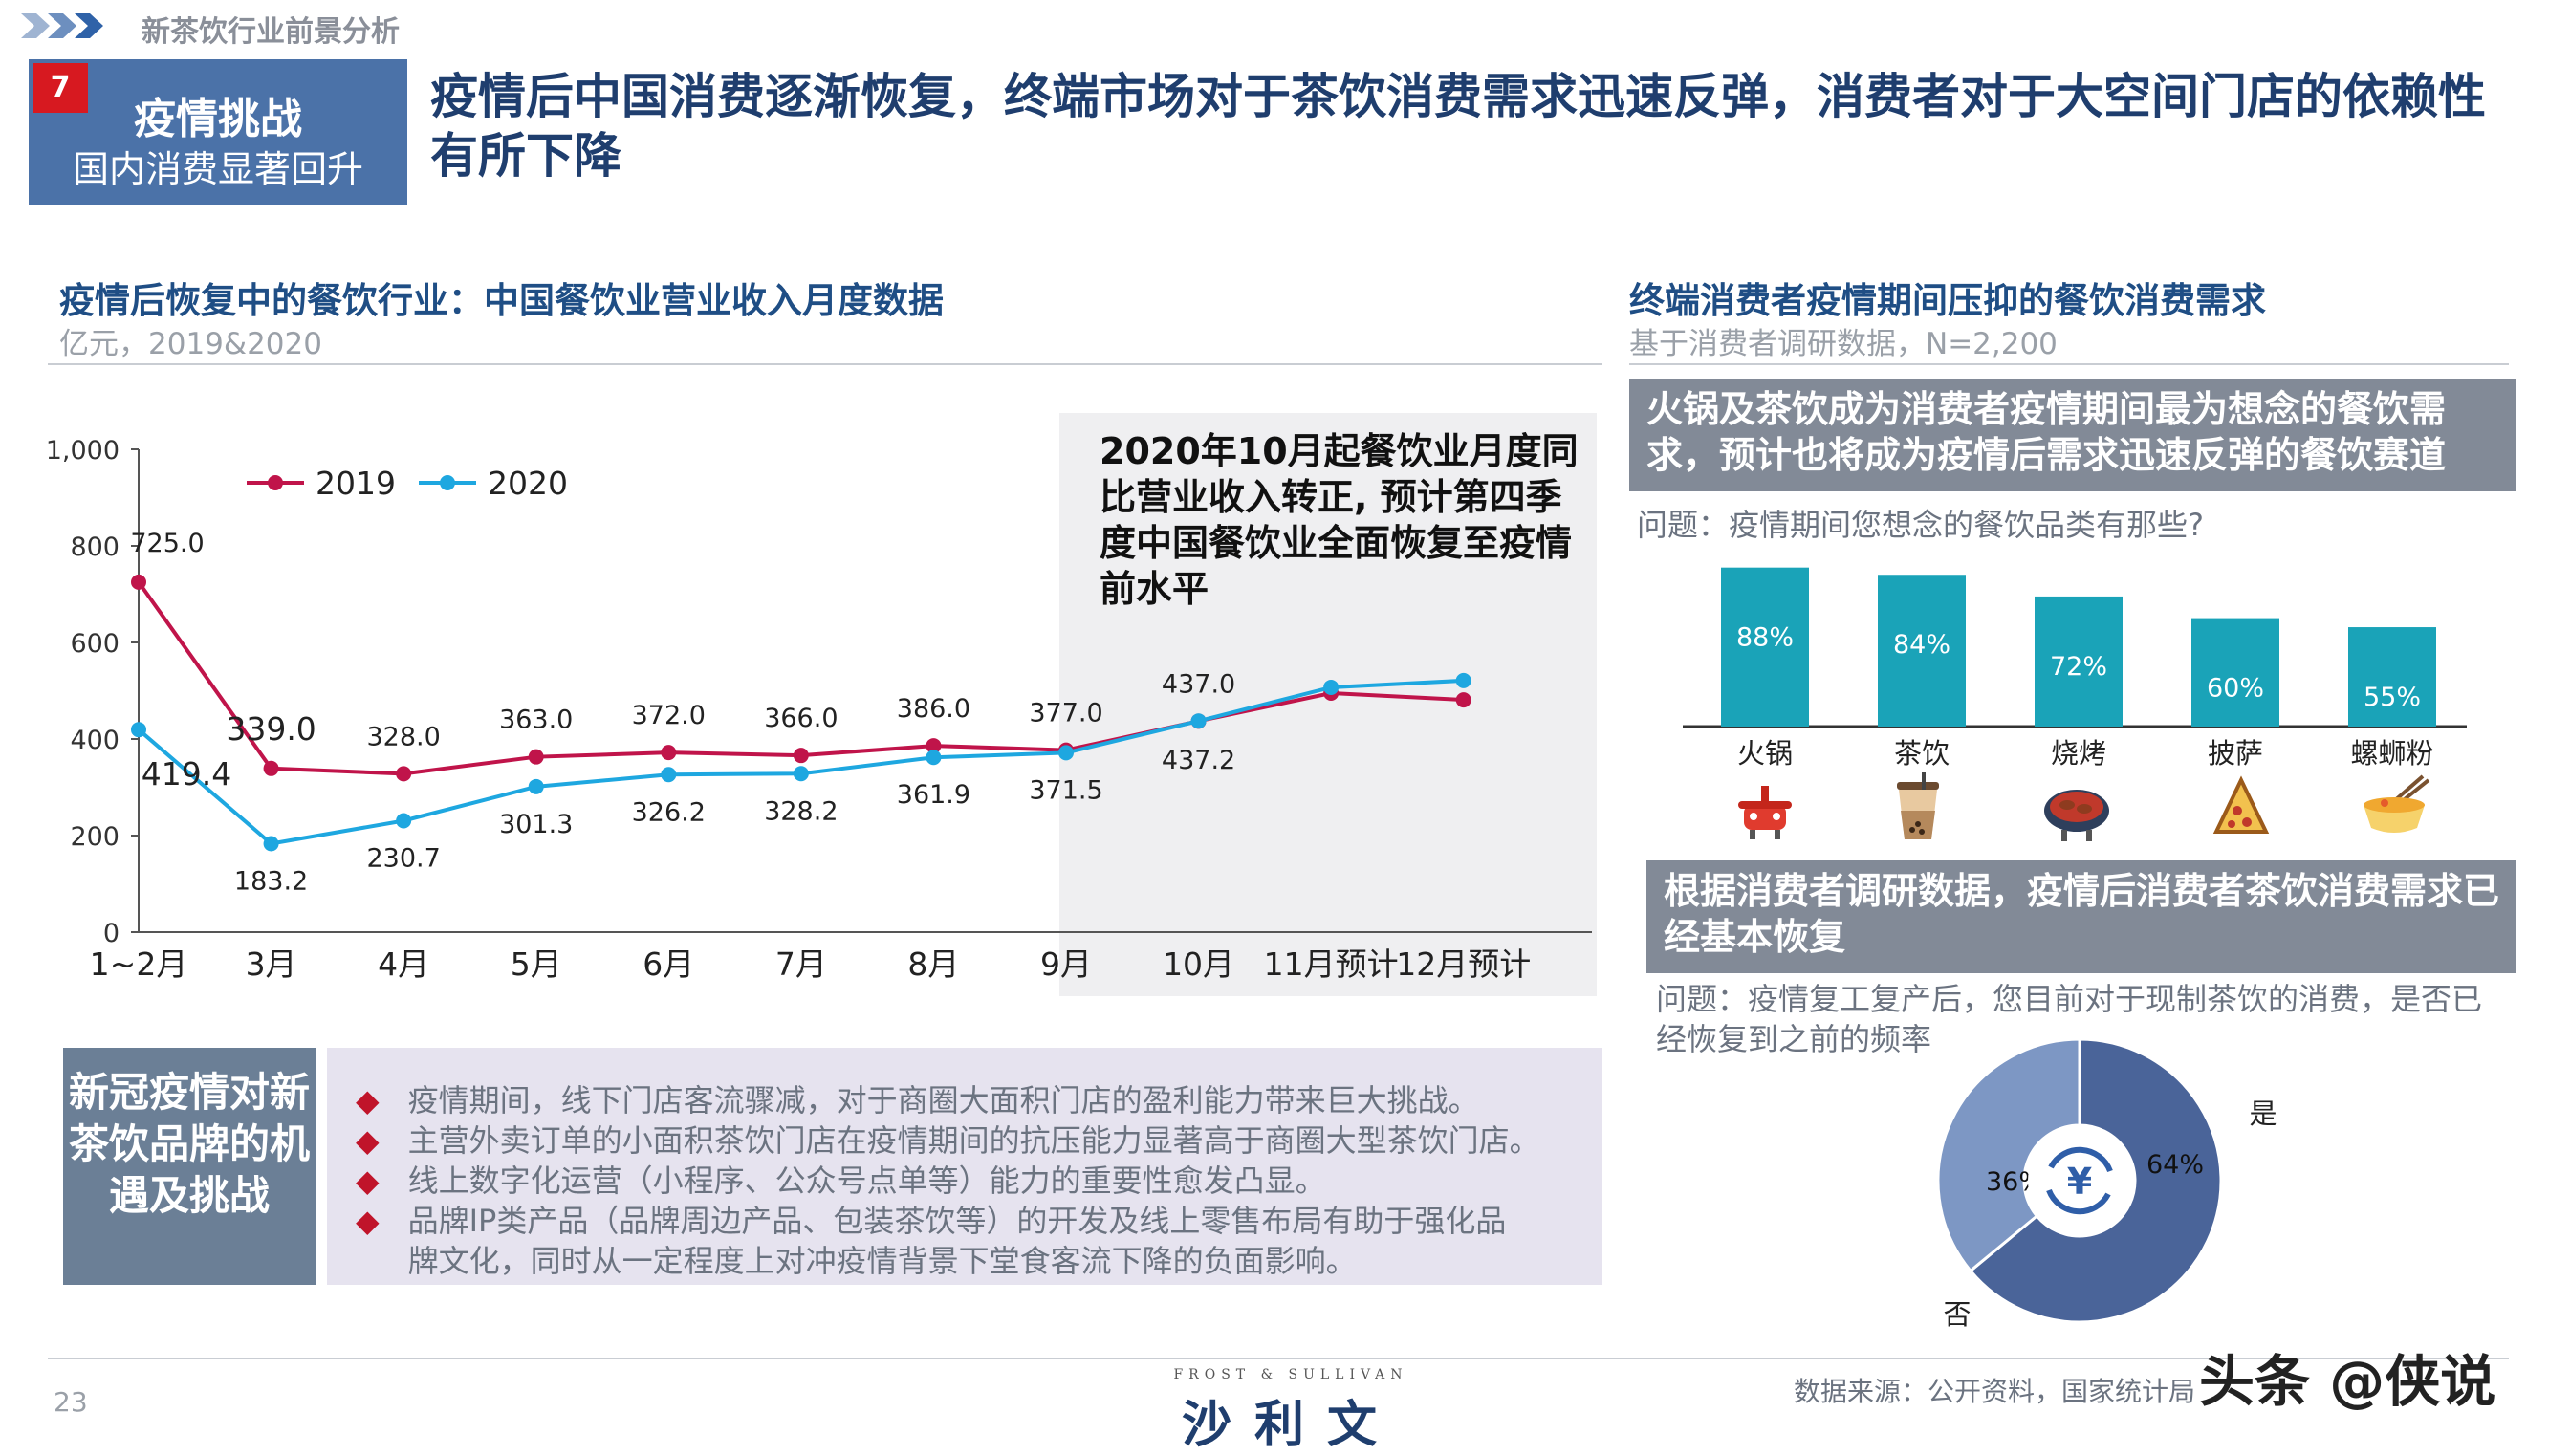 The width and height of the screenshot is (2549, 1456). What do you see at coordinates (669, 715) in the screenshot?
I see `data-label-2019: 372.0` at bounding box center [669, 715].